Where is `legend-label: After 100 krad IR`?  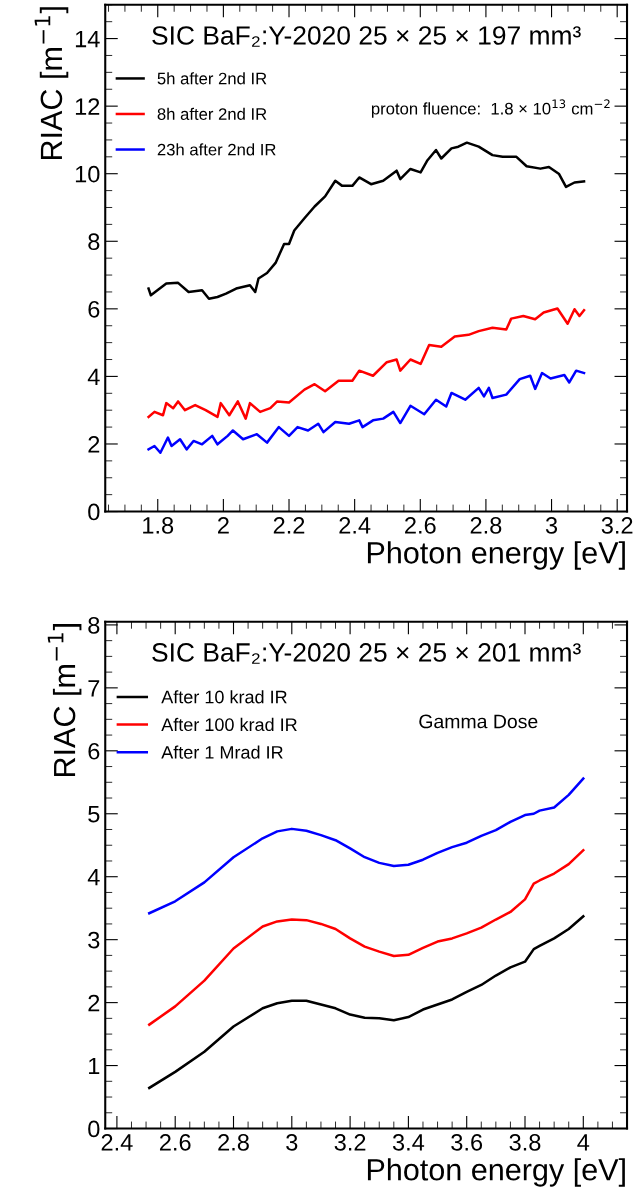 legend-label: After 100 krad IR is located at coordinates (229, 724).